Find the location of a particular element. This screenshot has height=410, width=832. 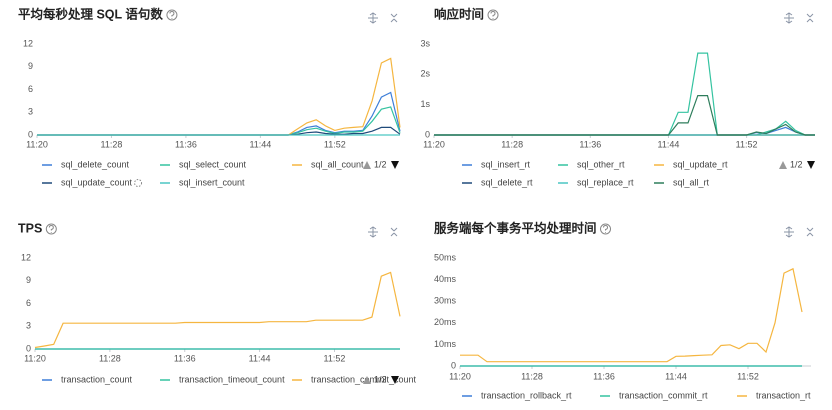

y-tick-label: 30ms is located at coordinates (445, 301).